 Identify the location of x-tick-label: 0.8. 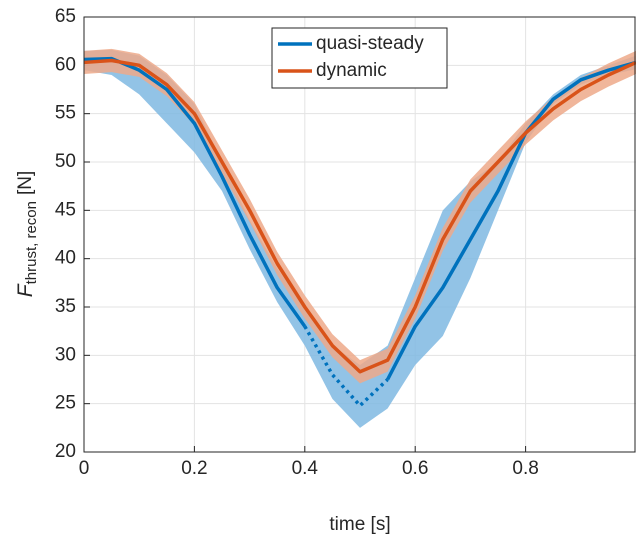
(525, 468).